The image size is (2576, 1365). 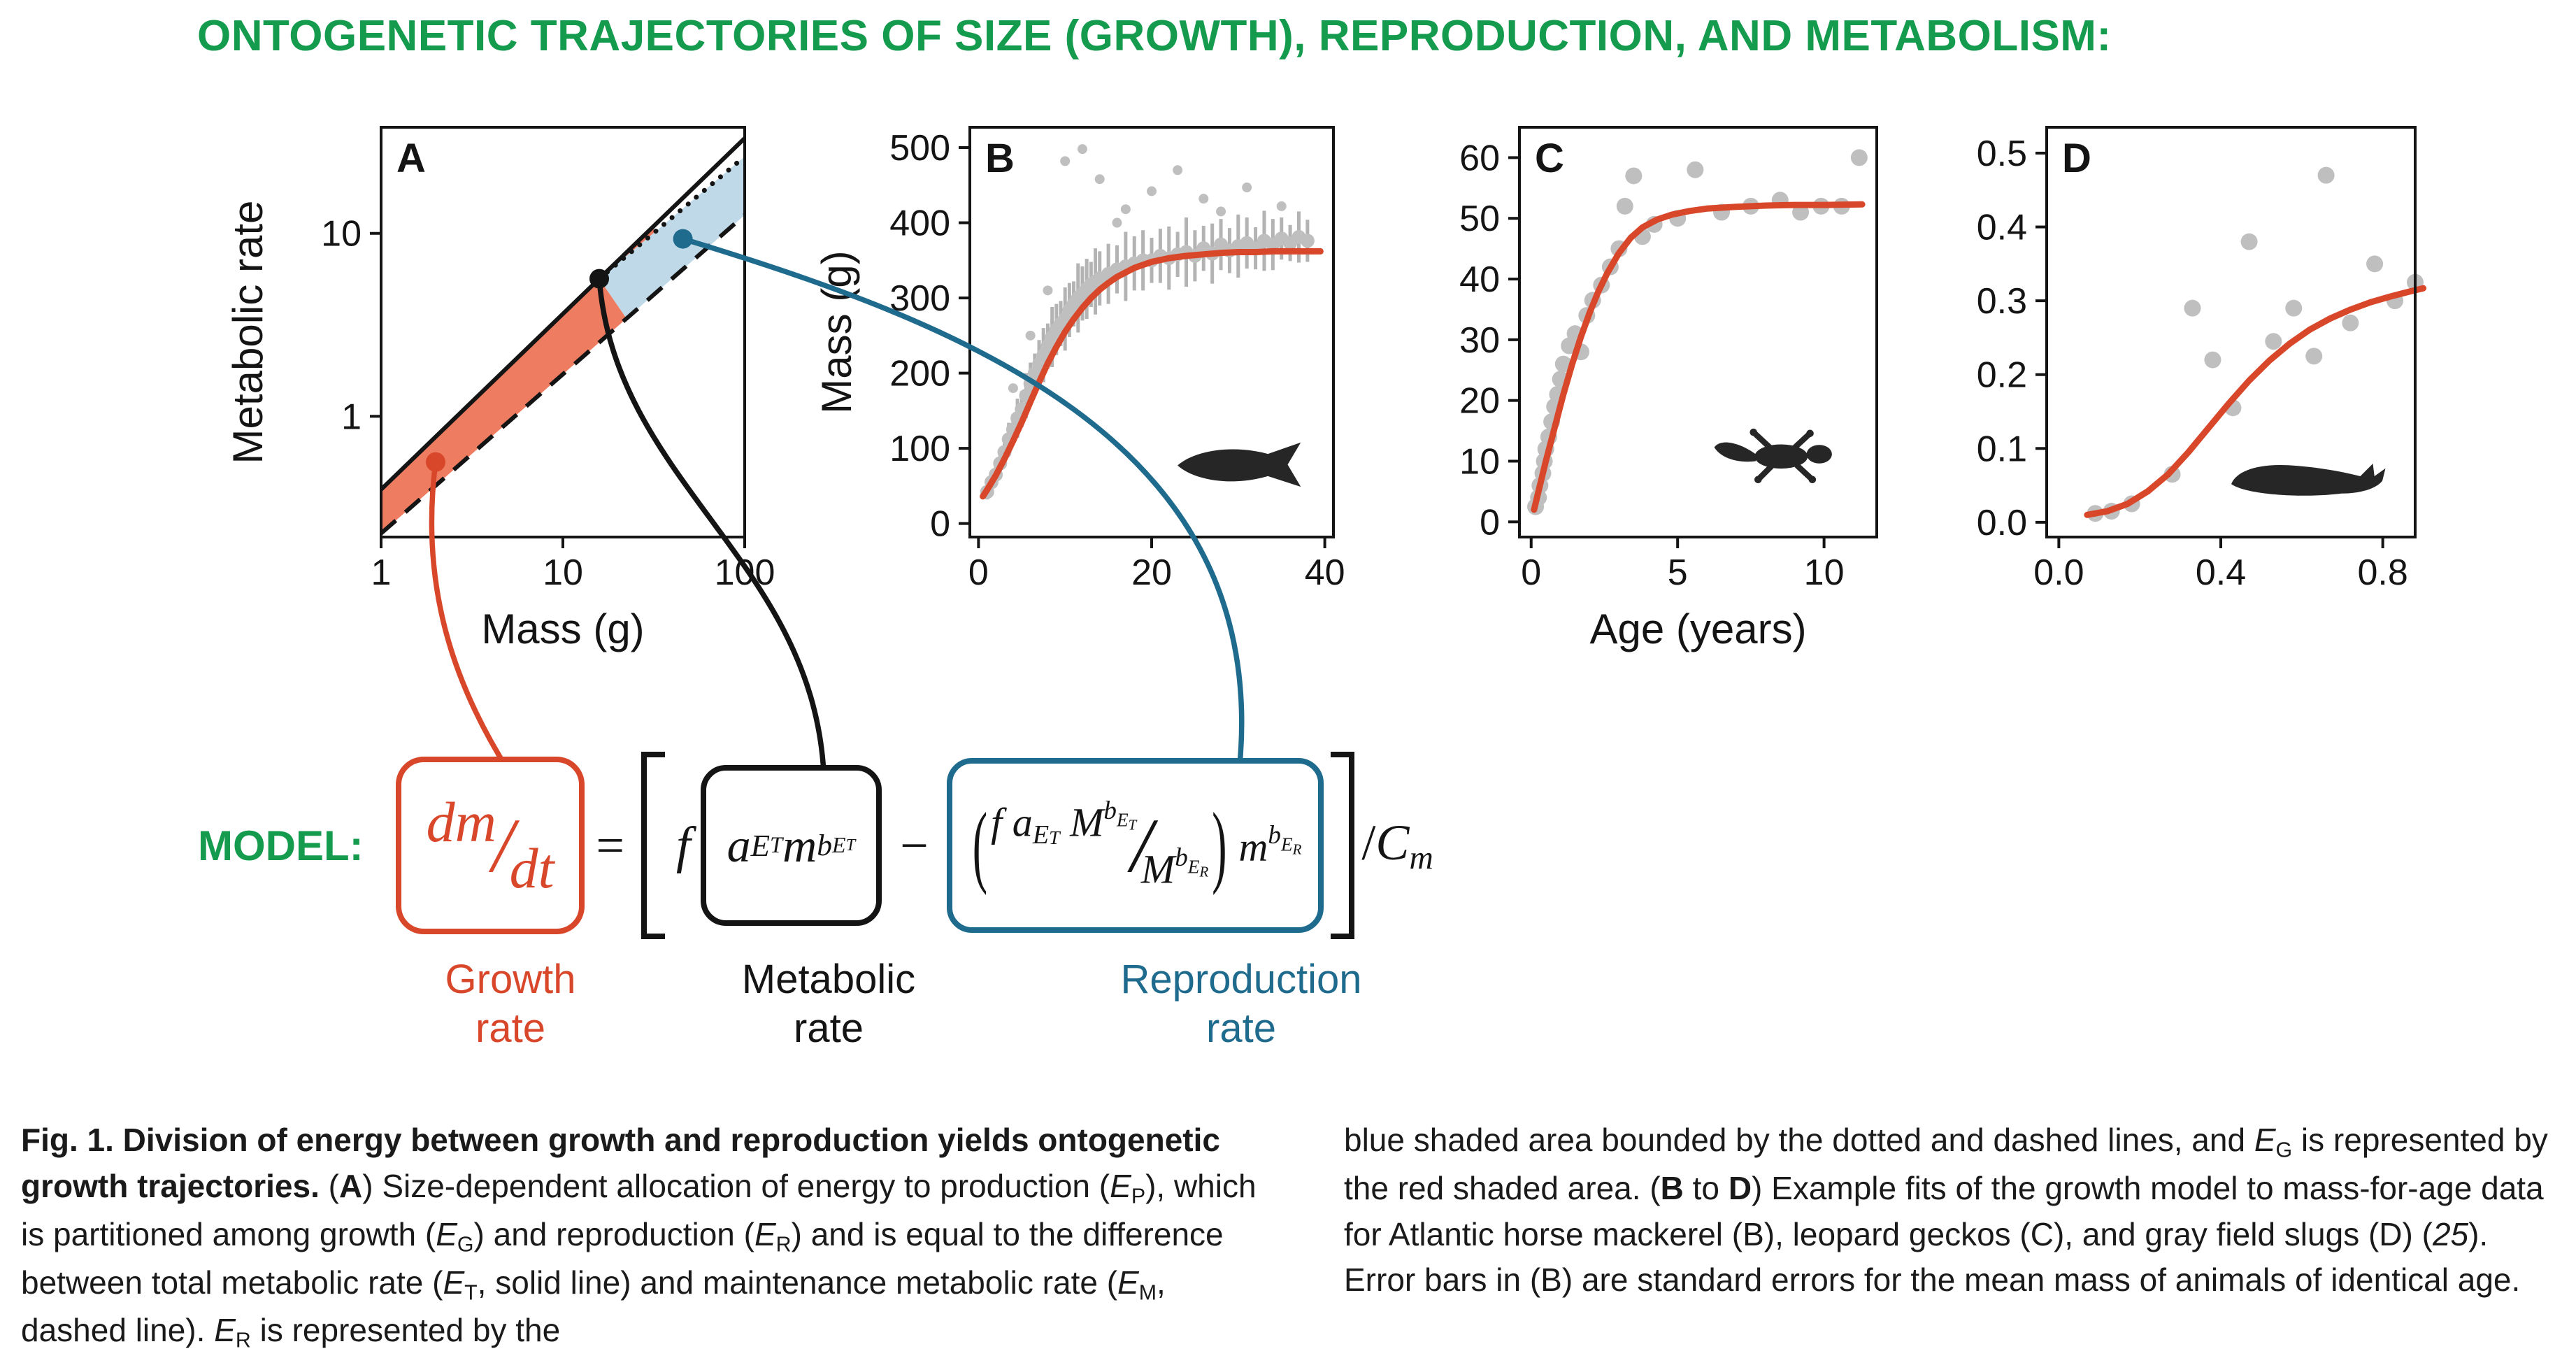 What do you see at coordinates (914, 845) in the screenshot?
I see `minus-sign: −` at bounding box center [914, 845].